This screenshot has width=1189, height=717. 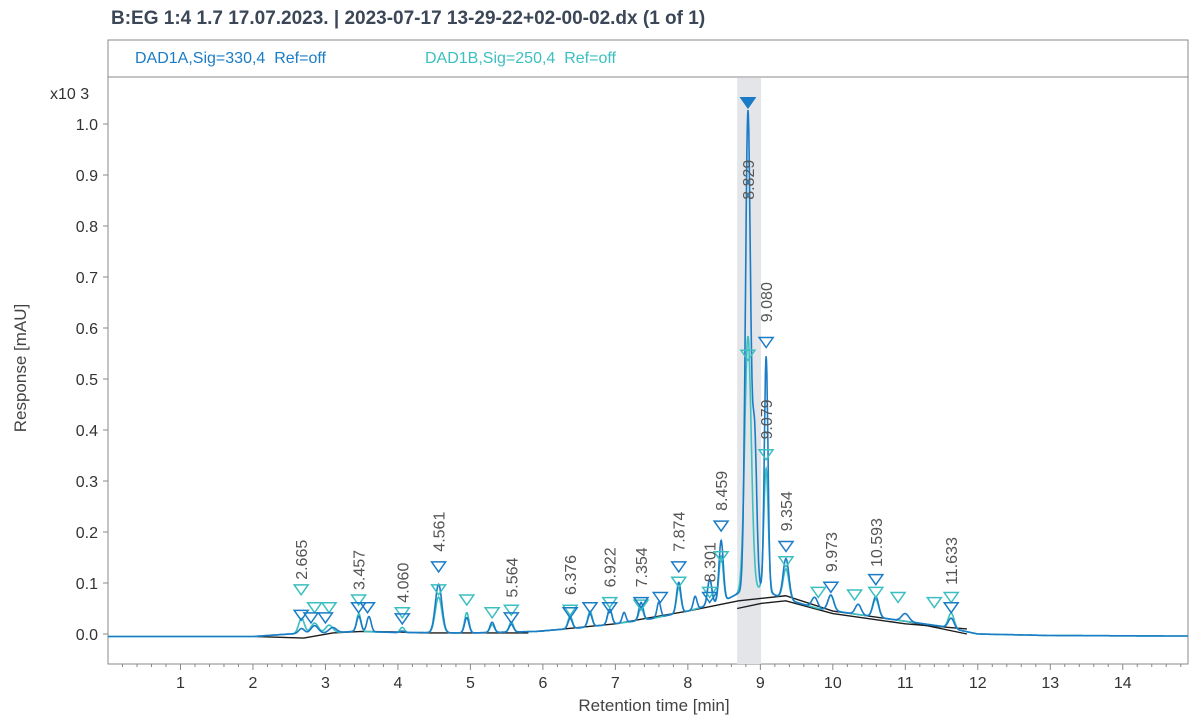 I want to click on y-tick-label: 1.0, so click(x=87, y=125).